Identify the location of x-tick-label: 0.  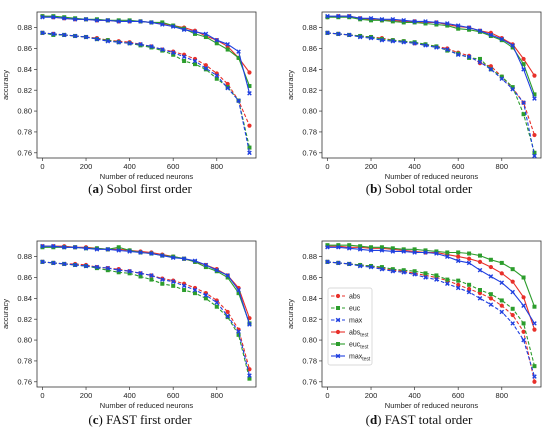
(327, 395).